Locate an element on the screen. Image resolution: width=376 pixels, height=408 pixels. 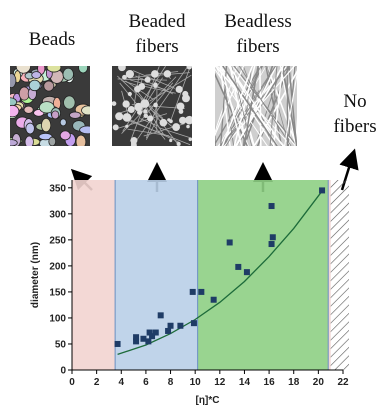
label: No is located at coordinates (354, 101).